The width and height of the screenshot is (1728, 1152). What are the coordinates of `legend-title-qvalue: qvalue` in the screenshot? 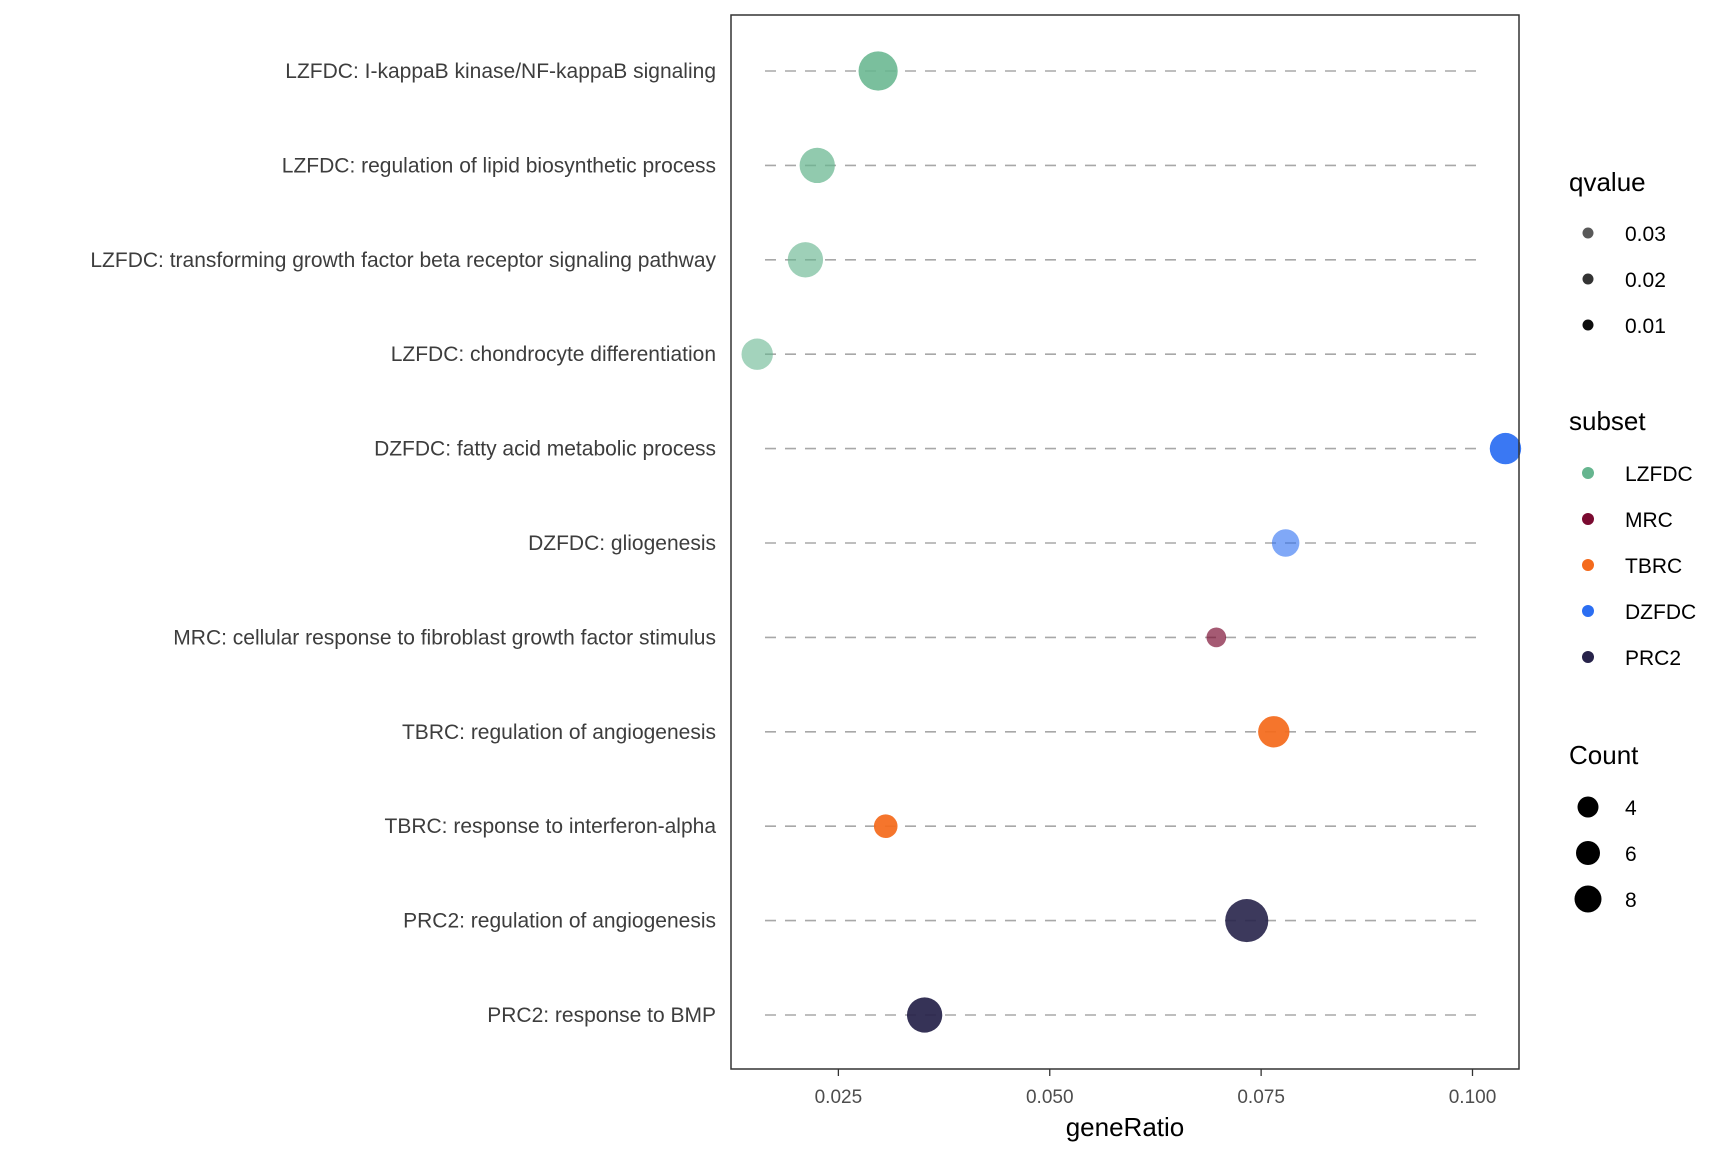 It's located at (1607, 182).